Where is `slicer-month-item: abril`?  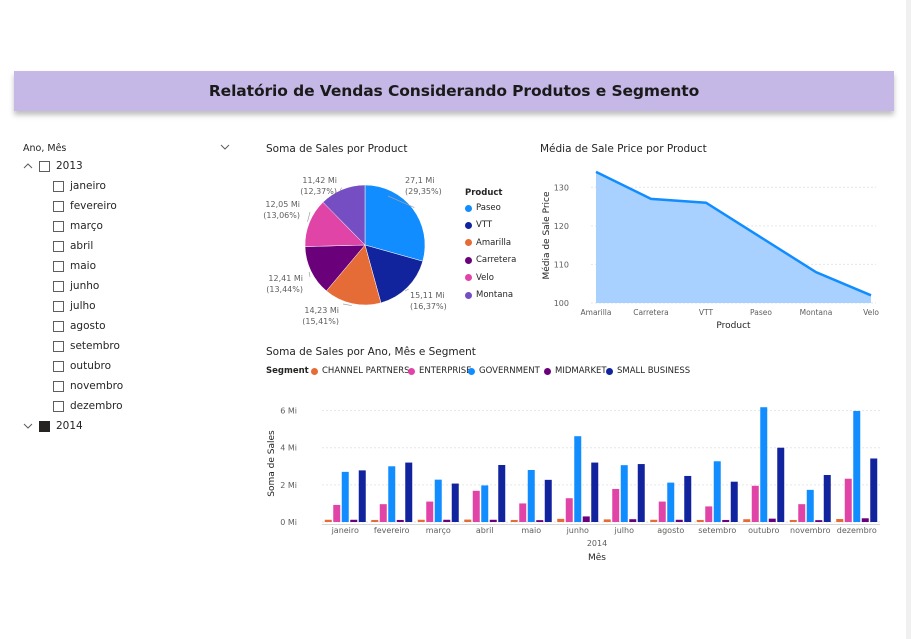 slicer-month-item: abril is located at coordinates (73, 246).